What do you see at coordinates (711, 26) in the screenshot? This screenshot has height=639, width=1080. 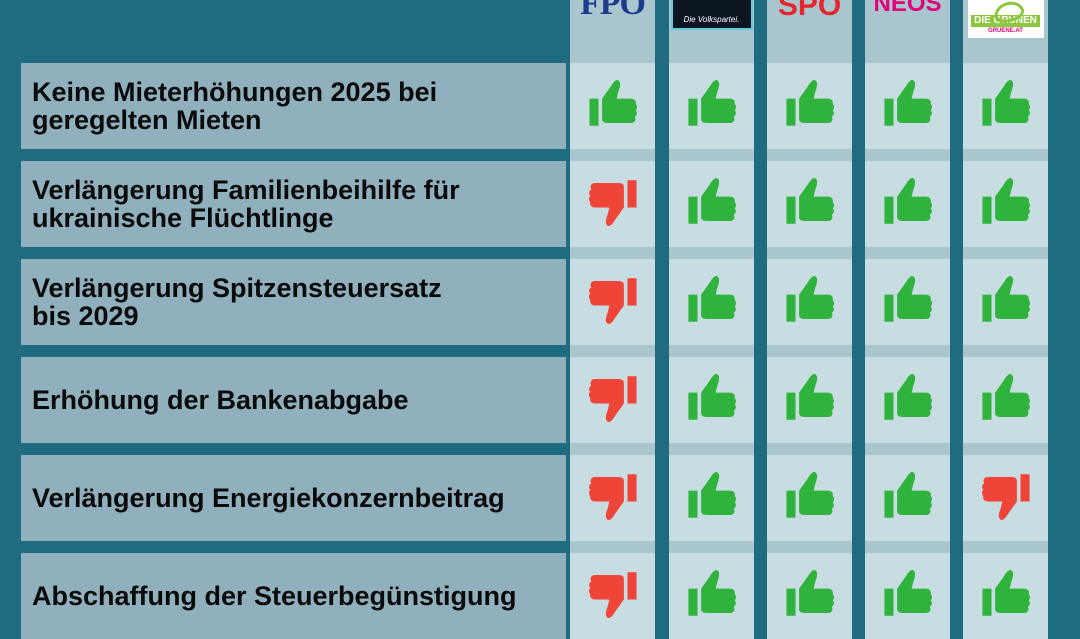 I see `ovp-logo: Die Volkspartei.` at bounding box center [711, 26].